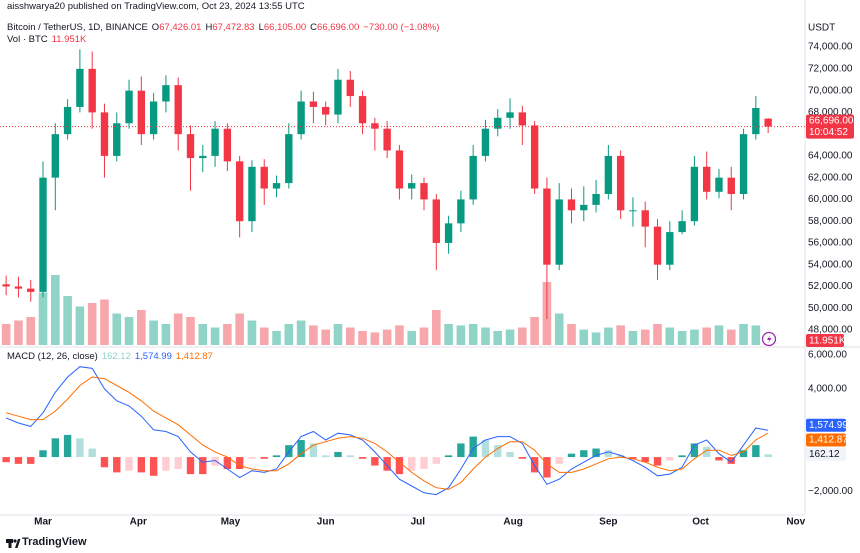 This screenshot has height=553, width=860. I want to click on macd-last-label: 1,574.99, so click(828, 425).